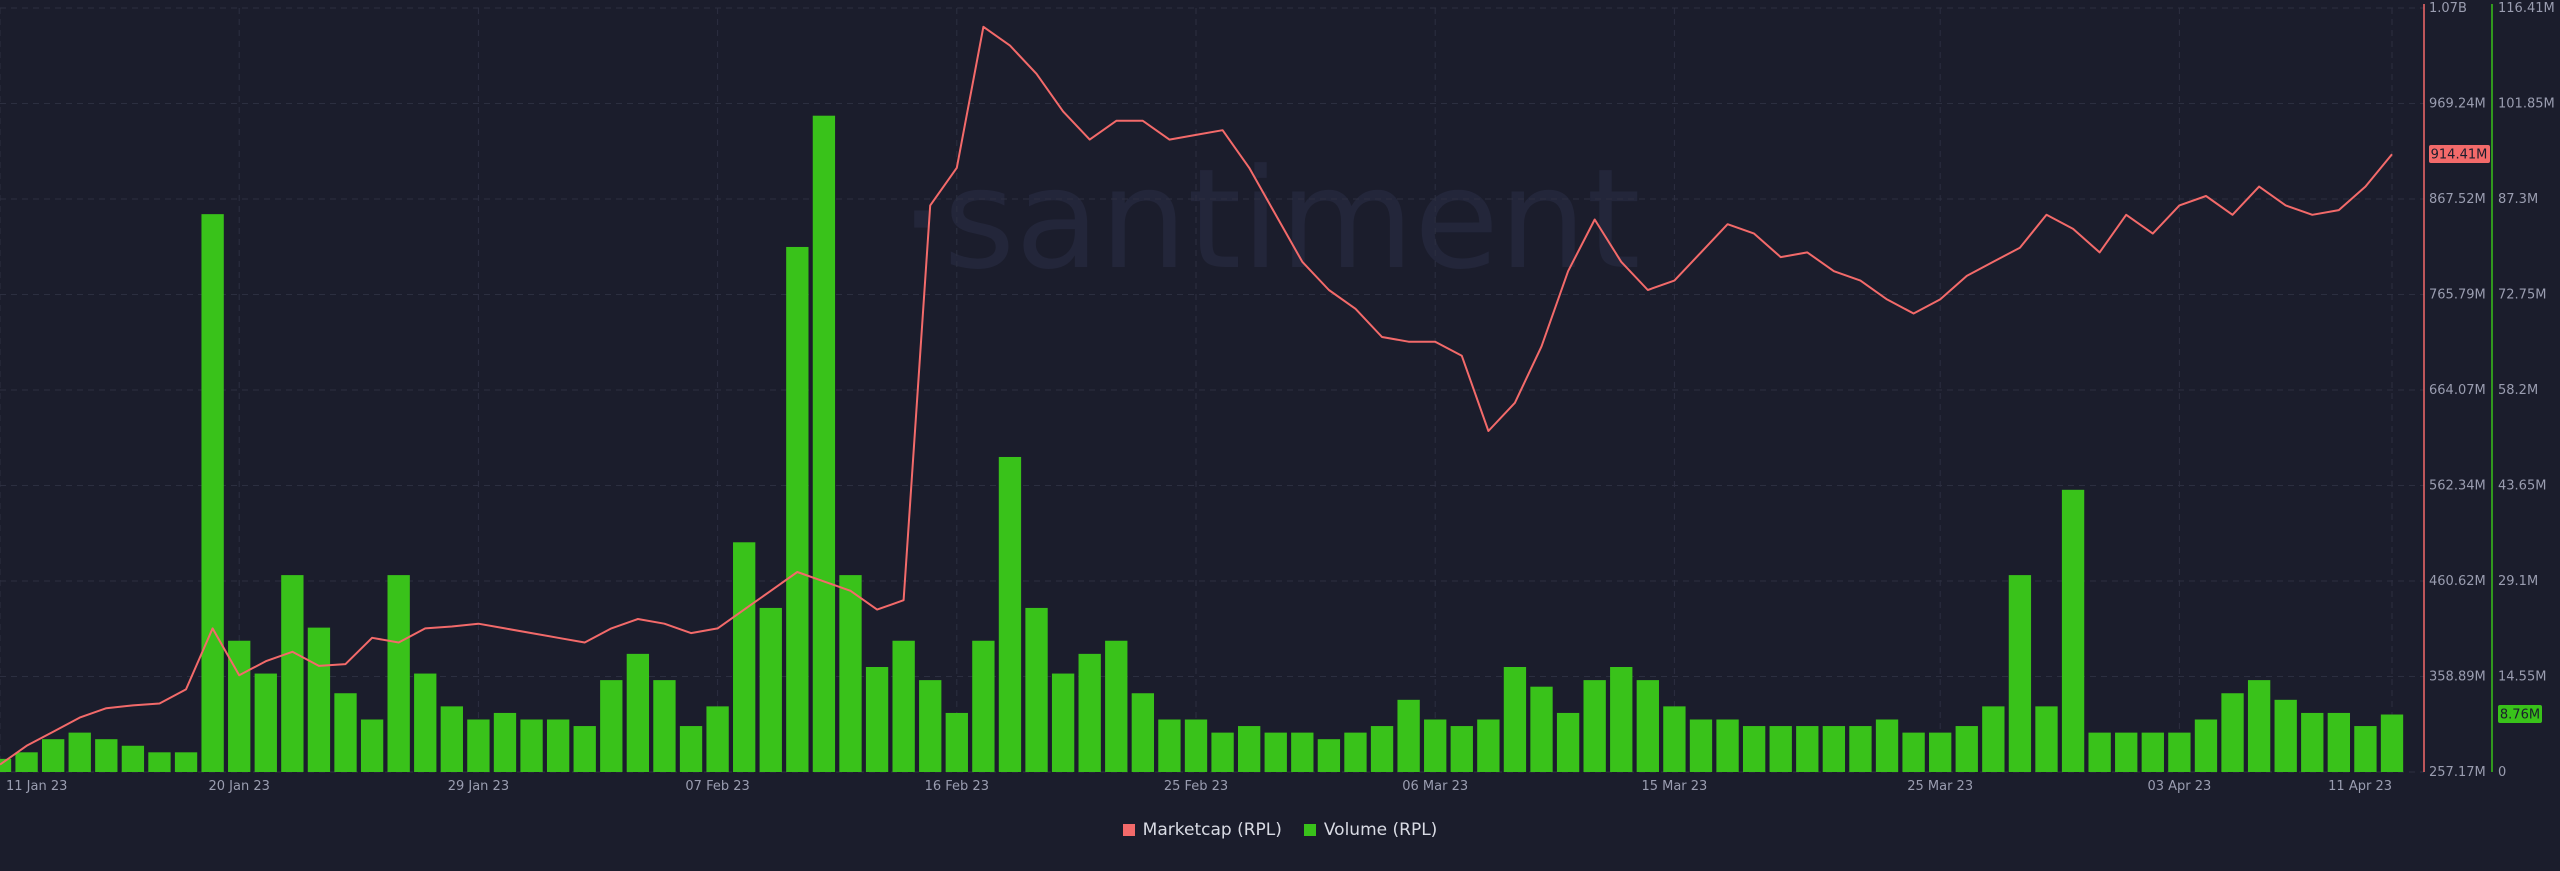 Image resolution: width=2560 pixels, height=871 pixels. I want to click on y-right-tick-label: 0, so click(2502, 772).